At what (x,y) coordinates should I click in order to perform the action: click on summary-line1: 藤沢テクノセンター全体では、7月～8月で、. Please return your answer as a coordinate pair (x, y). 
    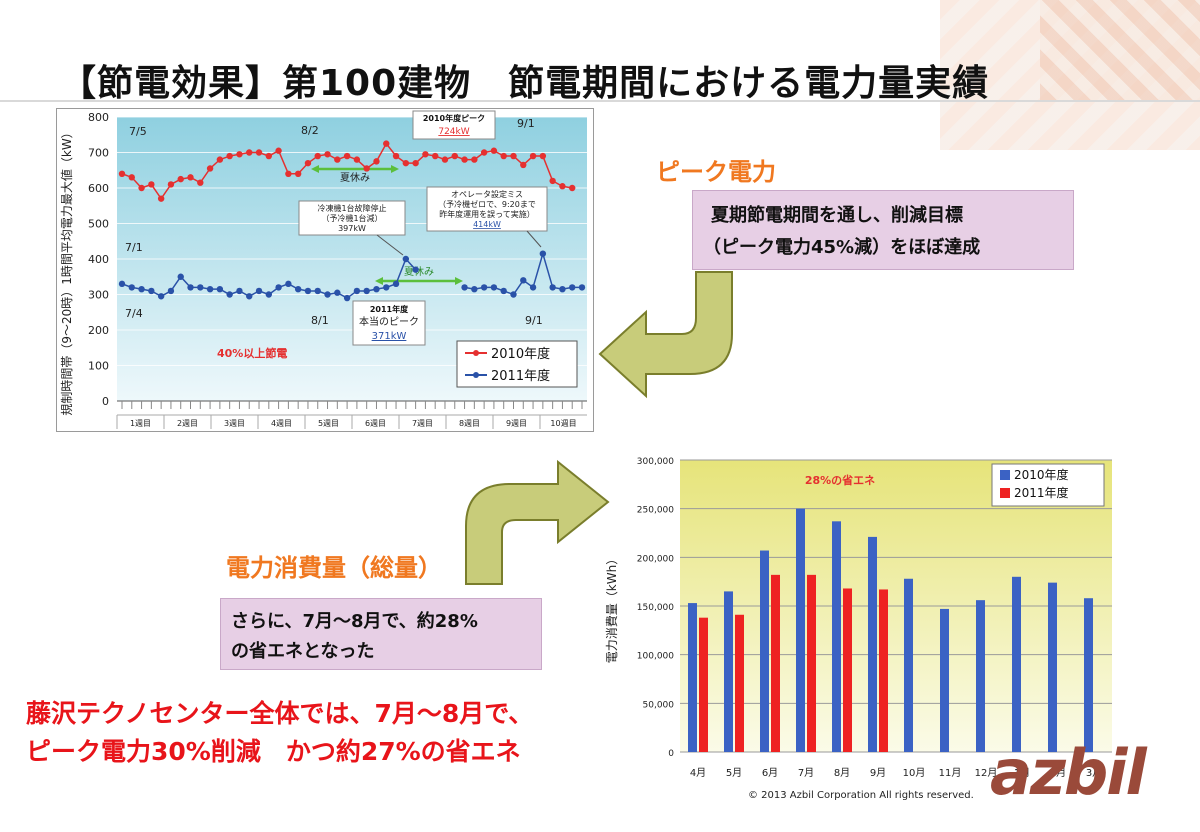
    Looking at the image, I should click on (280, 713).